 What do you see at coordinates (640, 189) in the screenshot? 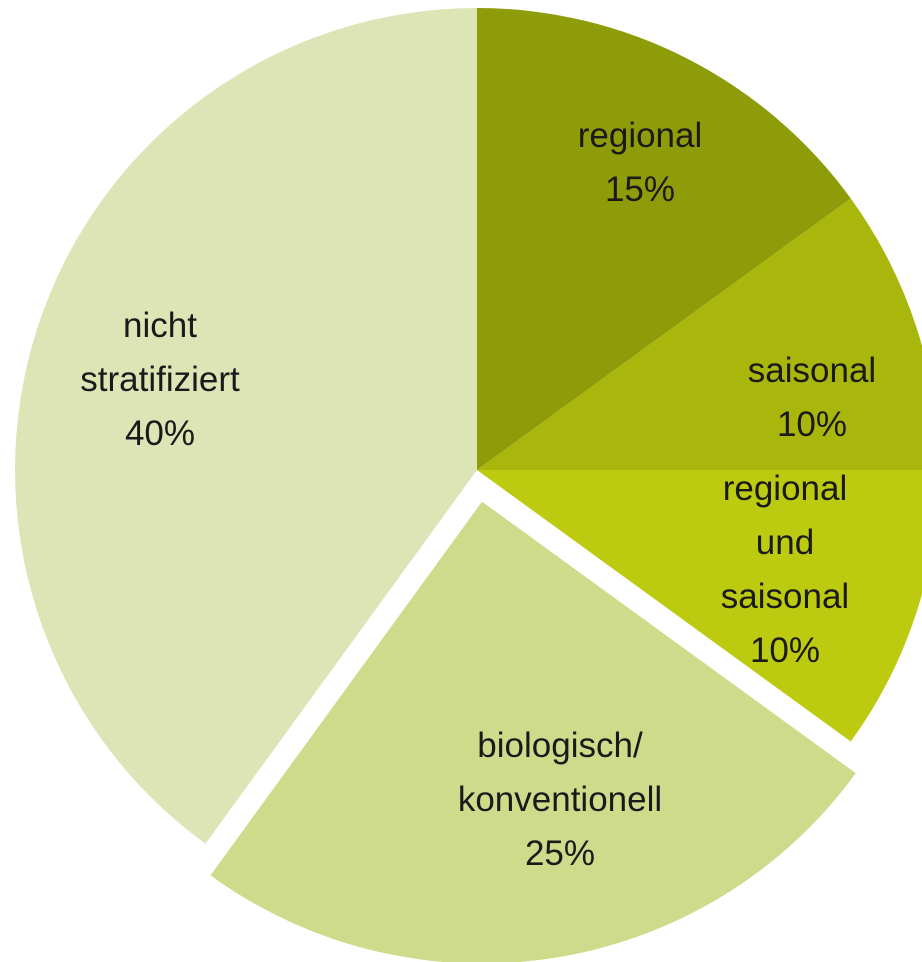
I see `value-label: 15%` at bounding box center [640, 189].